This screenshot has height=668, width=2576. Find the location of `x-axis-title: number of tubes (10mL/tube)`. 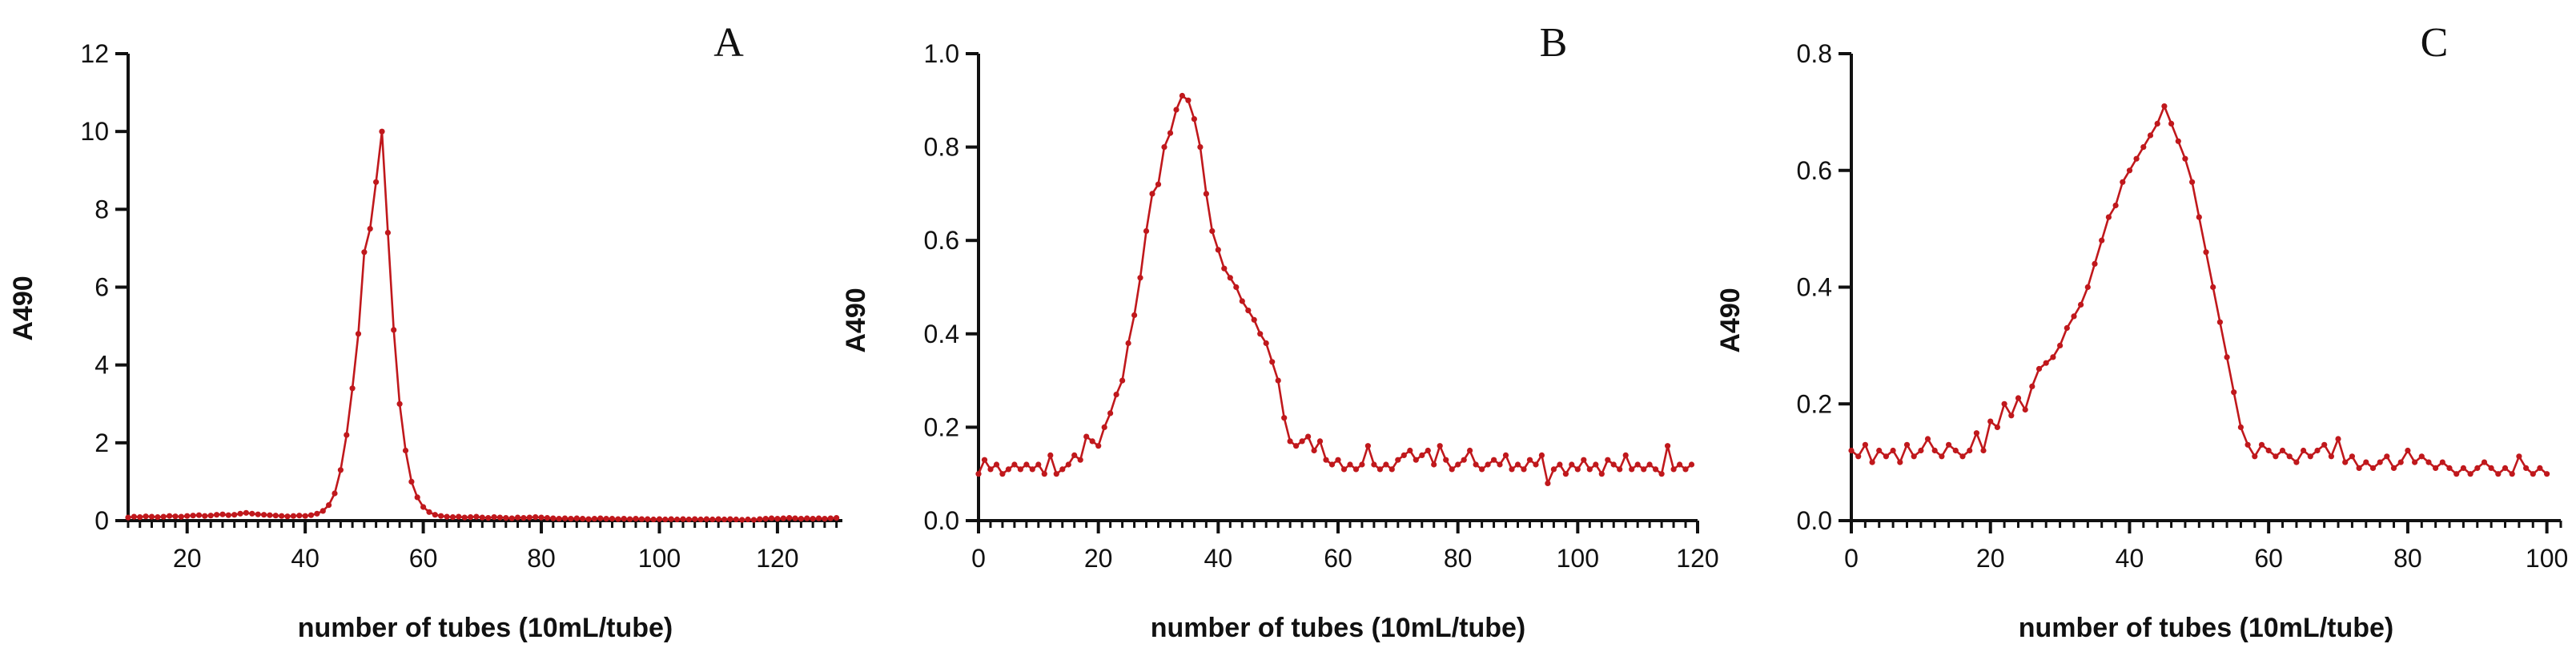

x-axis-title: number of tubes (10mL/tube) is located at coordinates (1338, 628).